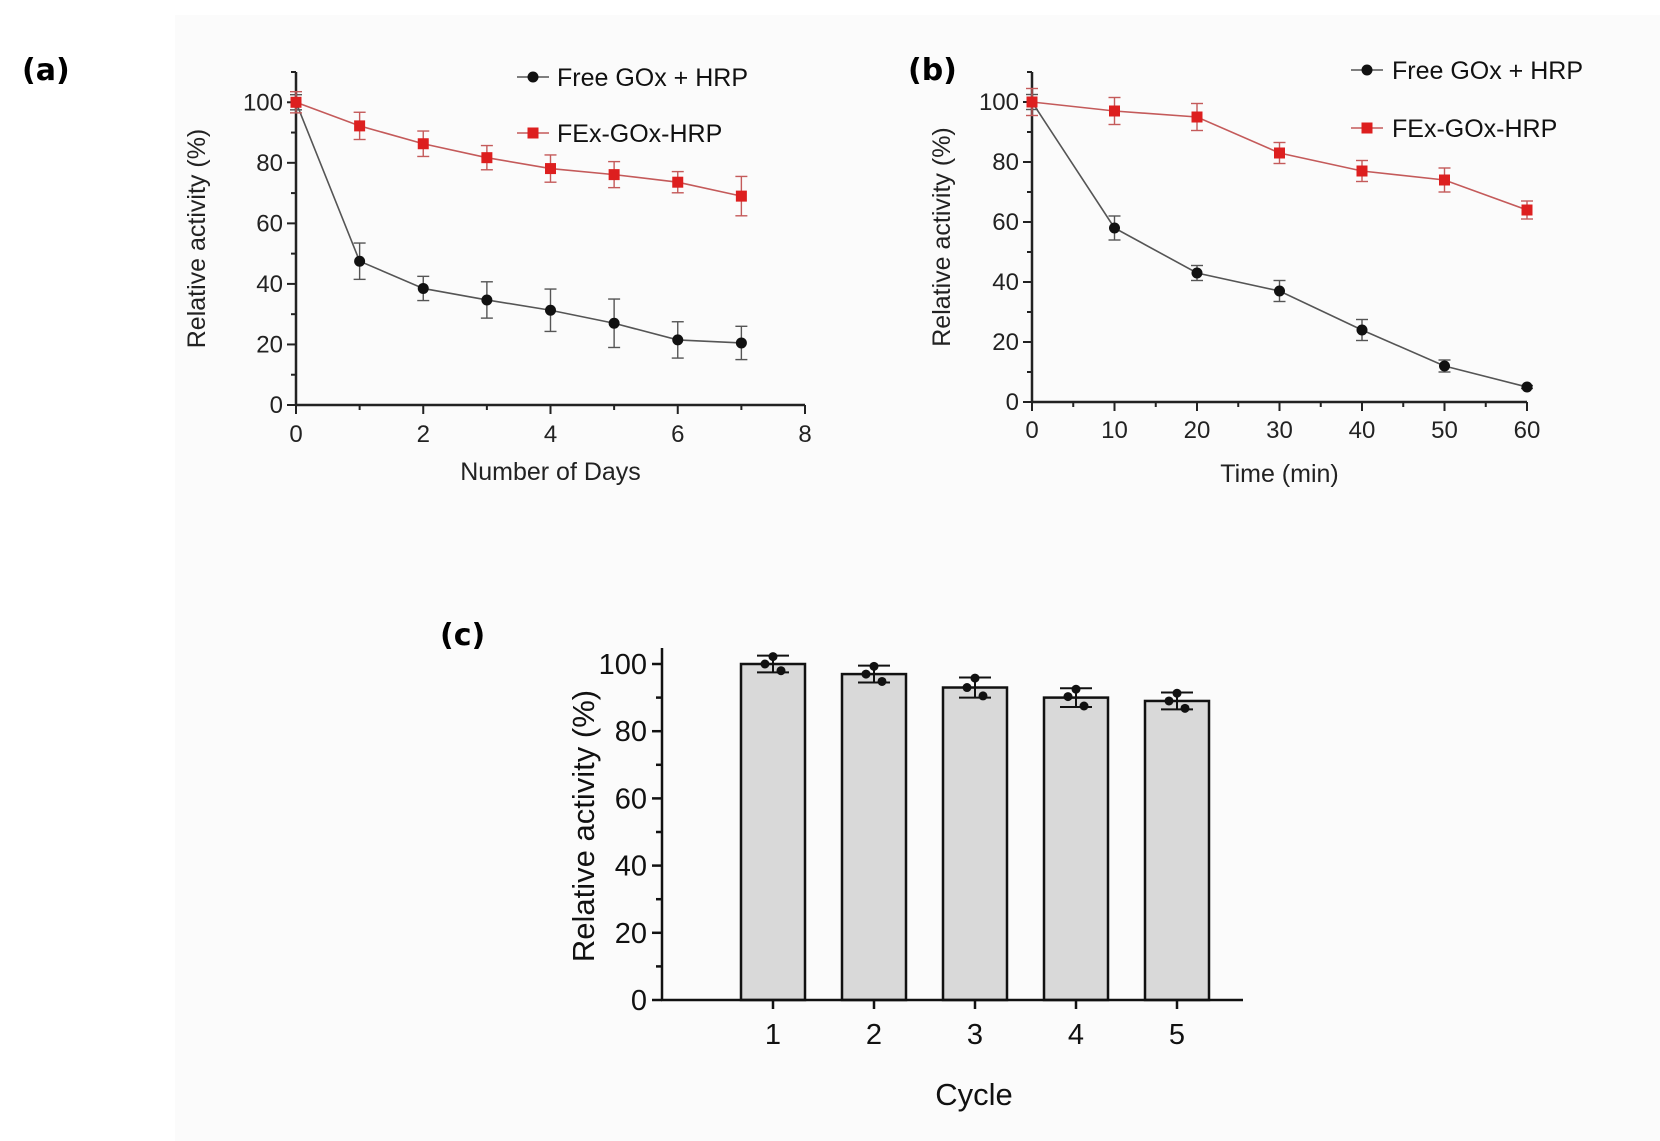 The image size is (1660, 1141). What do you see at coordinates (423, 434) in the screenshot?
I see `x-tick-label-a: 2` at bounding box center [423, 434].